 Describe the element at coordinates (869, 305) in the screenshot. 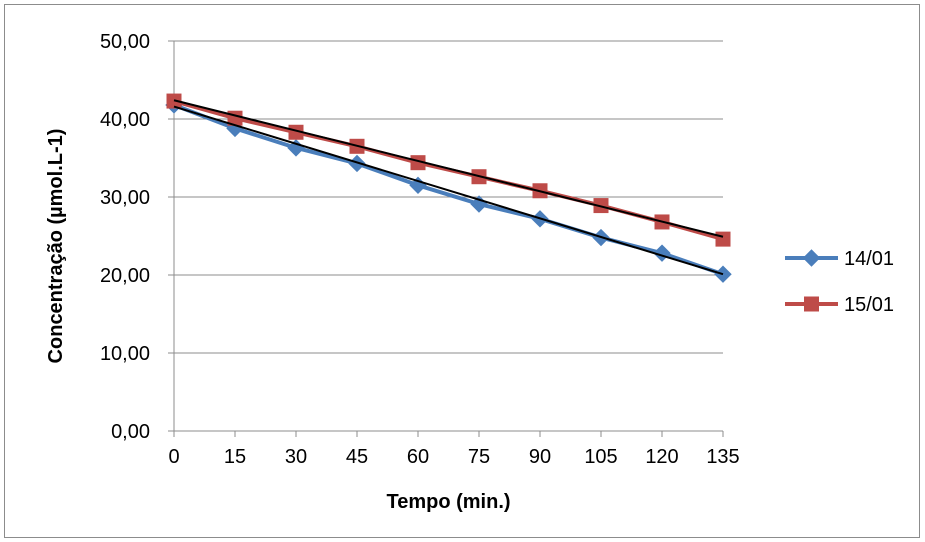

I see `legend-label: 15/01` at that location.